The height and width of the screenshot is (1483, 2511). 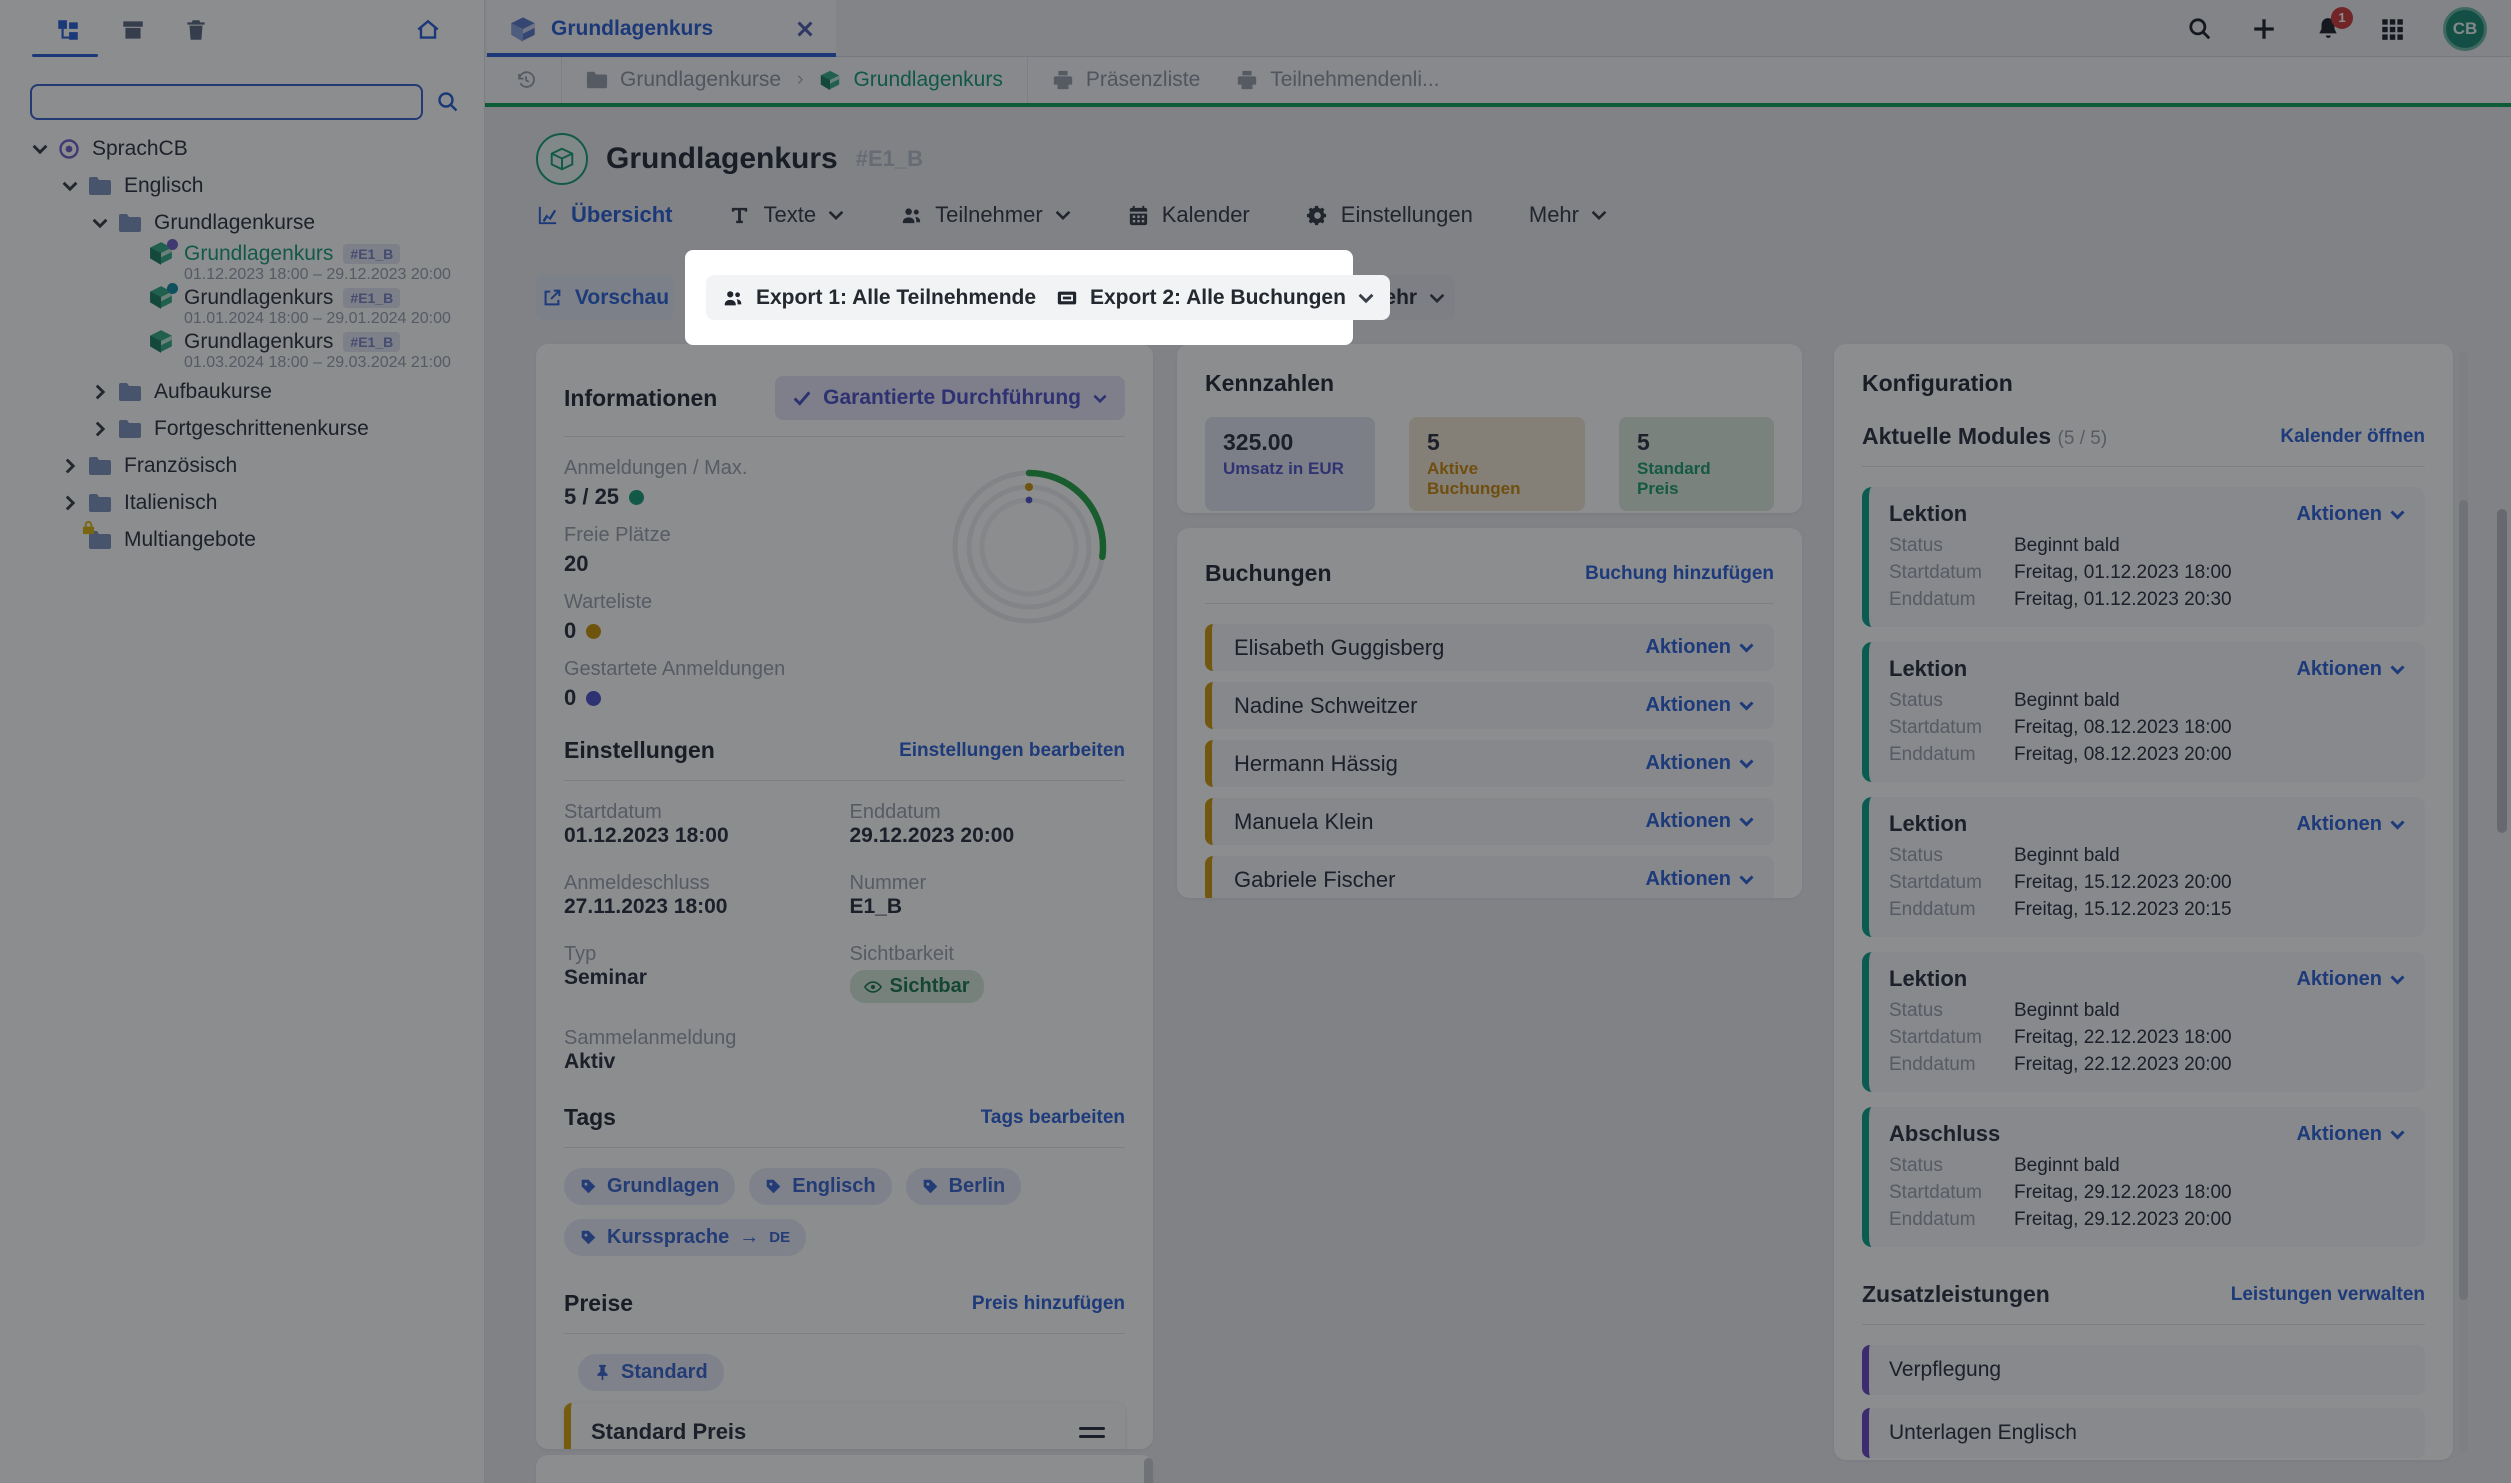 What do you see at coordinates (1489, 821) in the screenshot?
I see `booking-row: Manuela Klein Aktionen` at bounding box center [1489, 821].